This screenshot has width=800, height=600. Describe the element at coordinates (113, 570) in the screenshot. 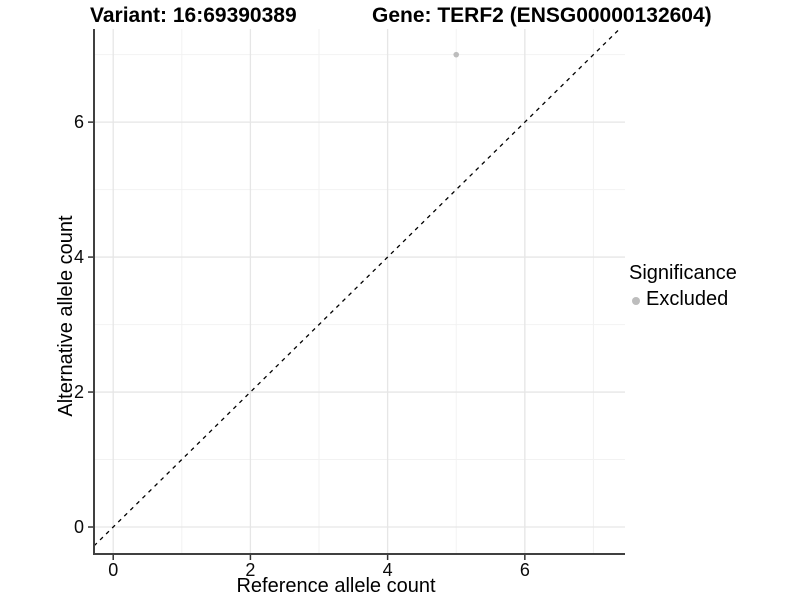

I see `x-tick-label: 0` at that location.